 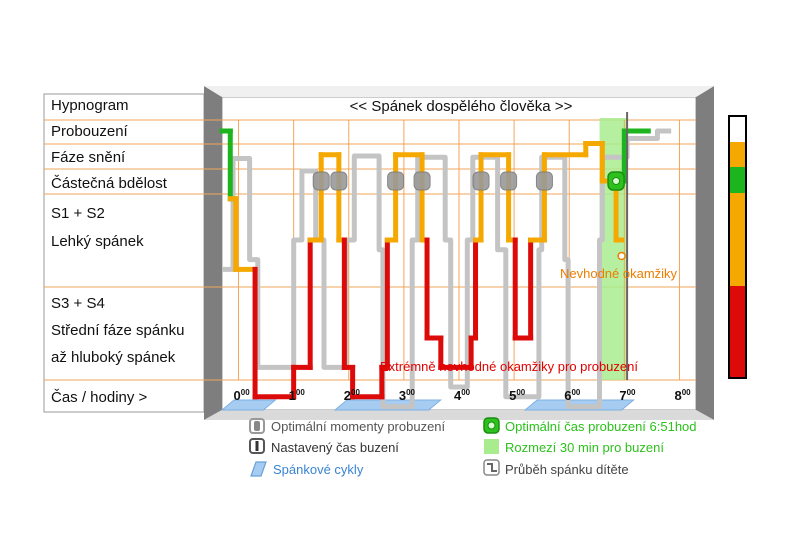 What do you see at coordinates (248, 405) in the screenshot?
I see `sleep-cycle-band` at bounding box center [248, 405].